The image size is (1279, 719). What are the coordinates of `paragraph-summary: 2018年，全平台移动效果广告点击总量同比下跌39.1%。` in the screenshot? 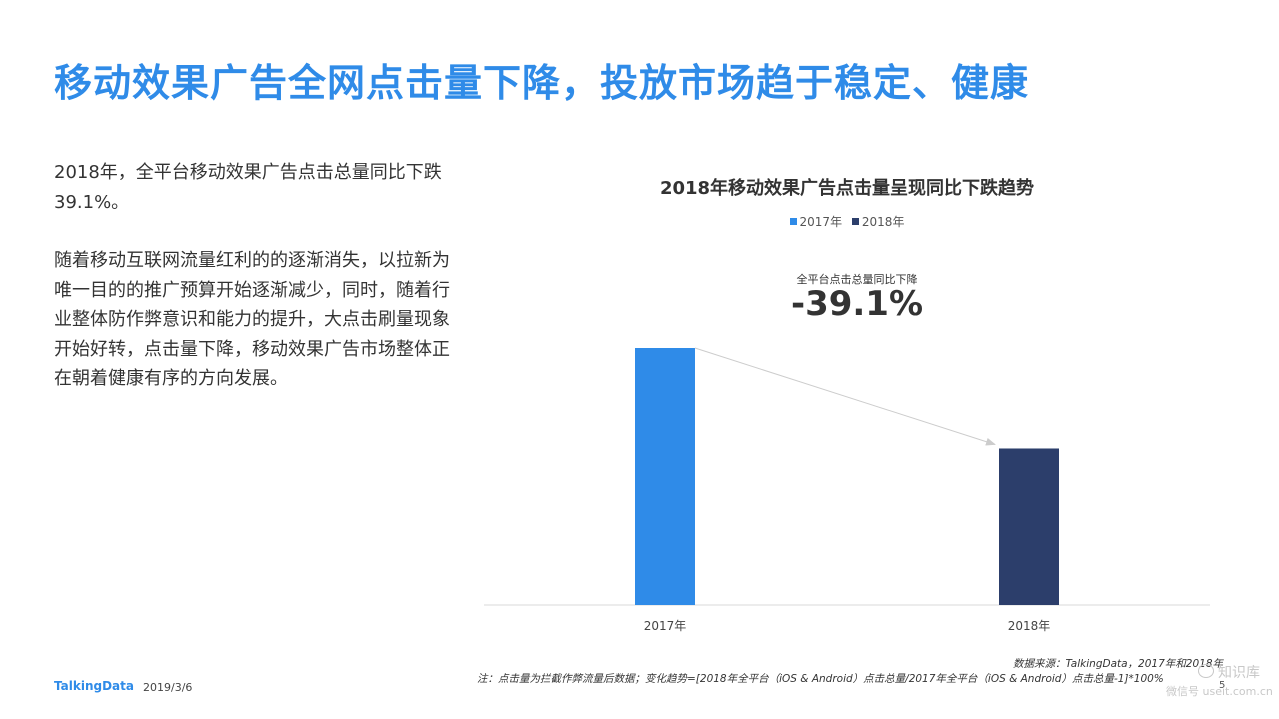 It's located at (248, 187).